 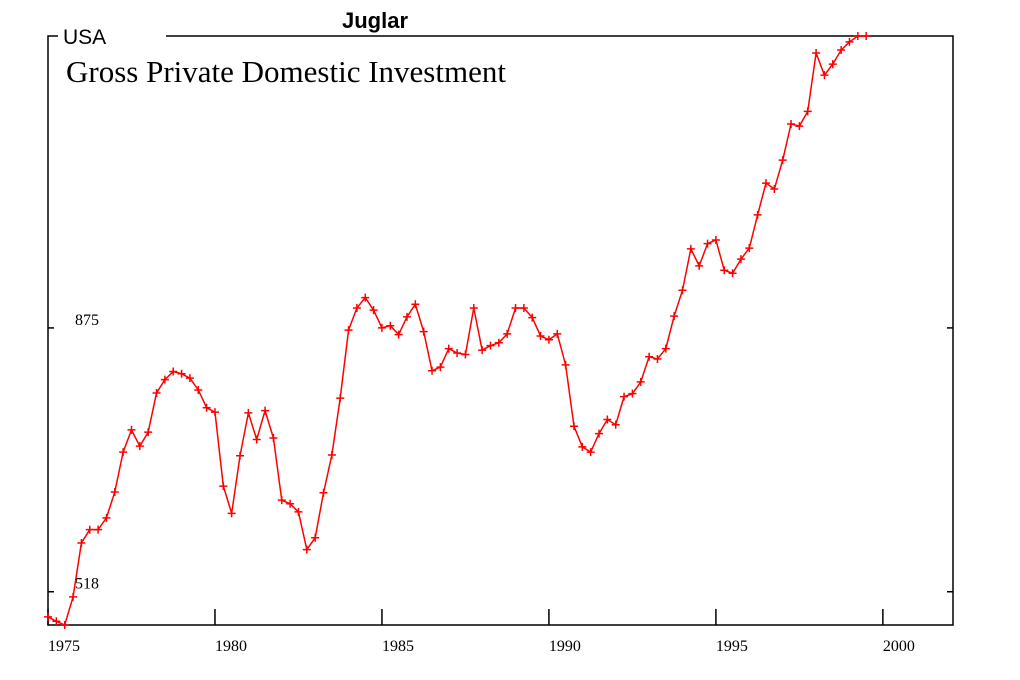 I want to click on x-tick-label: 1980, so click(x=231, y=646).